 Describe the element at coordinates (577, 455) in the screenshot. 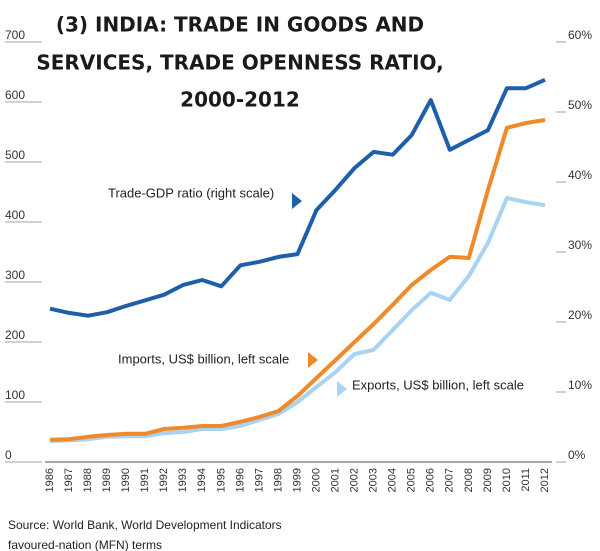

I see `y2-tick-label: 0%` at that location.